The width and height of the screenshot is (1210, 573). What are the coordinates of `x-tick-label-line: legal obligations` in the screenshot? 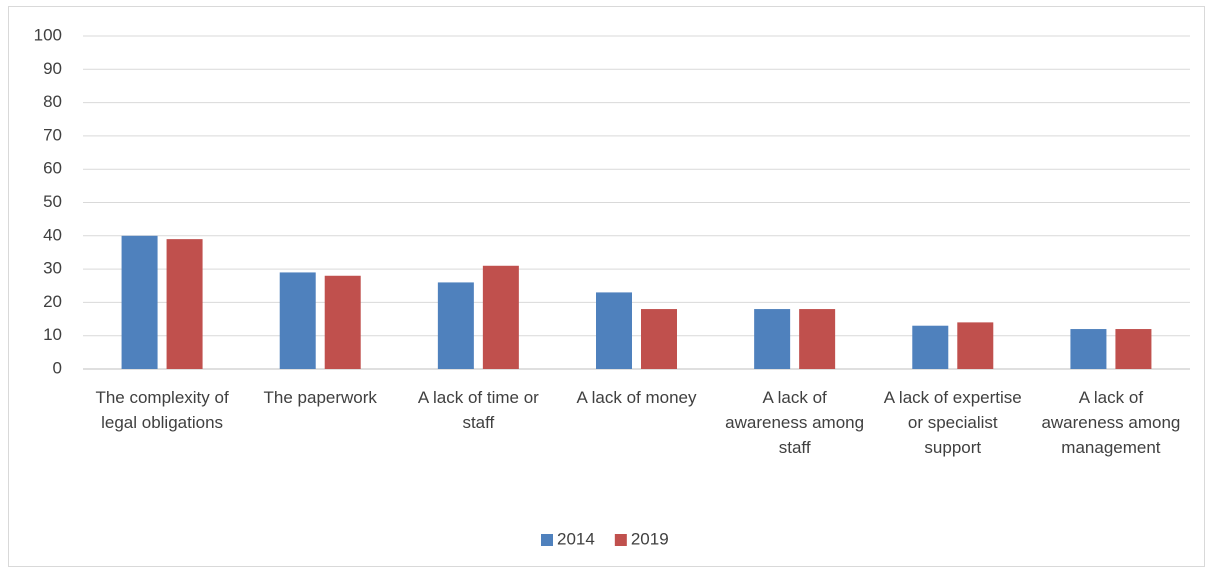 It's located at (162, 422).